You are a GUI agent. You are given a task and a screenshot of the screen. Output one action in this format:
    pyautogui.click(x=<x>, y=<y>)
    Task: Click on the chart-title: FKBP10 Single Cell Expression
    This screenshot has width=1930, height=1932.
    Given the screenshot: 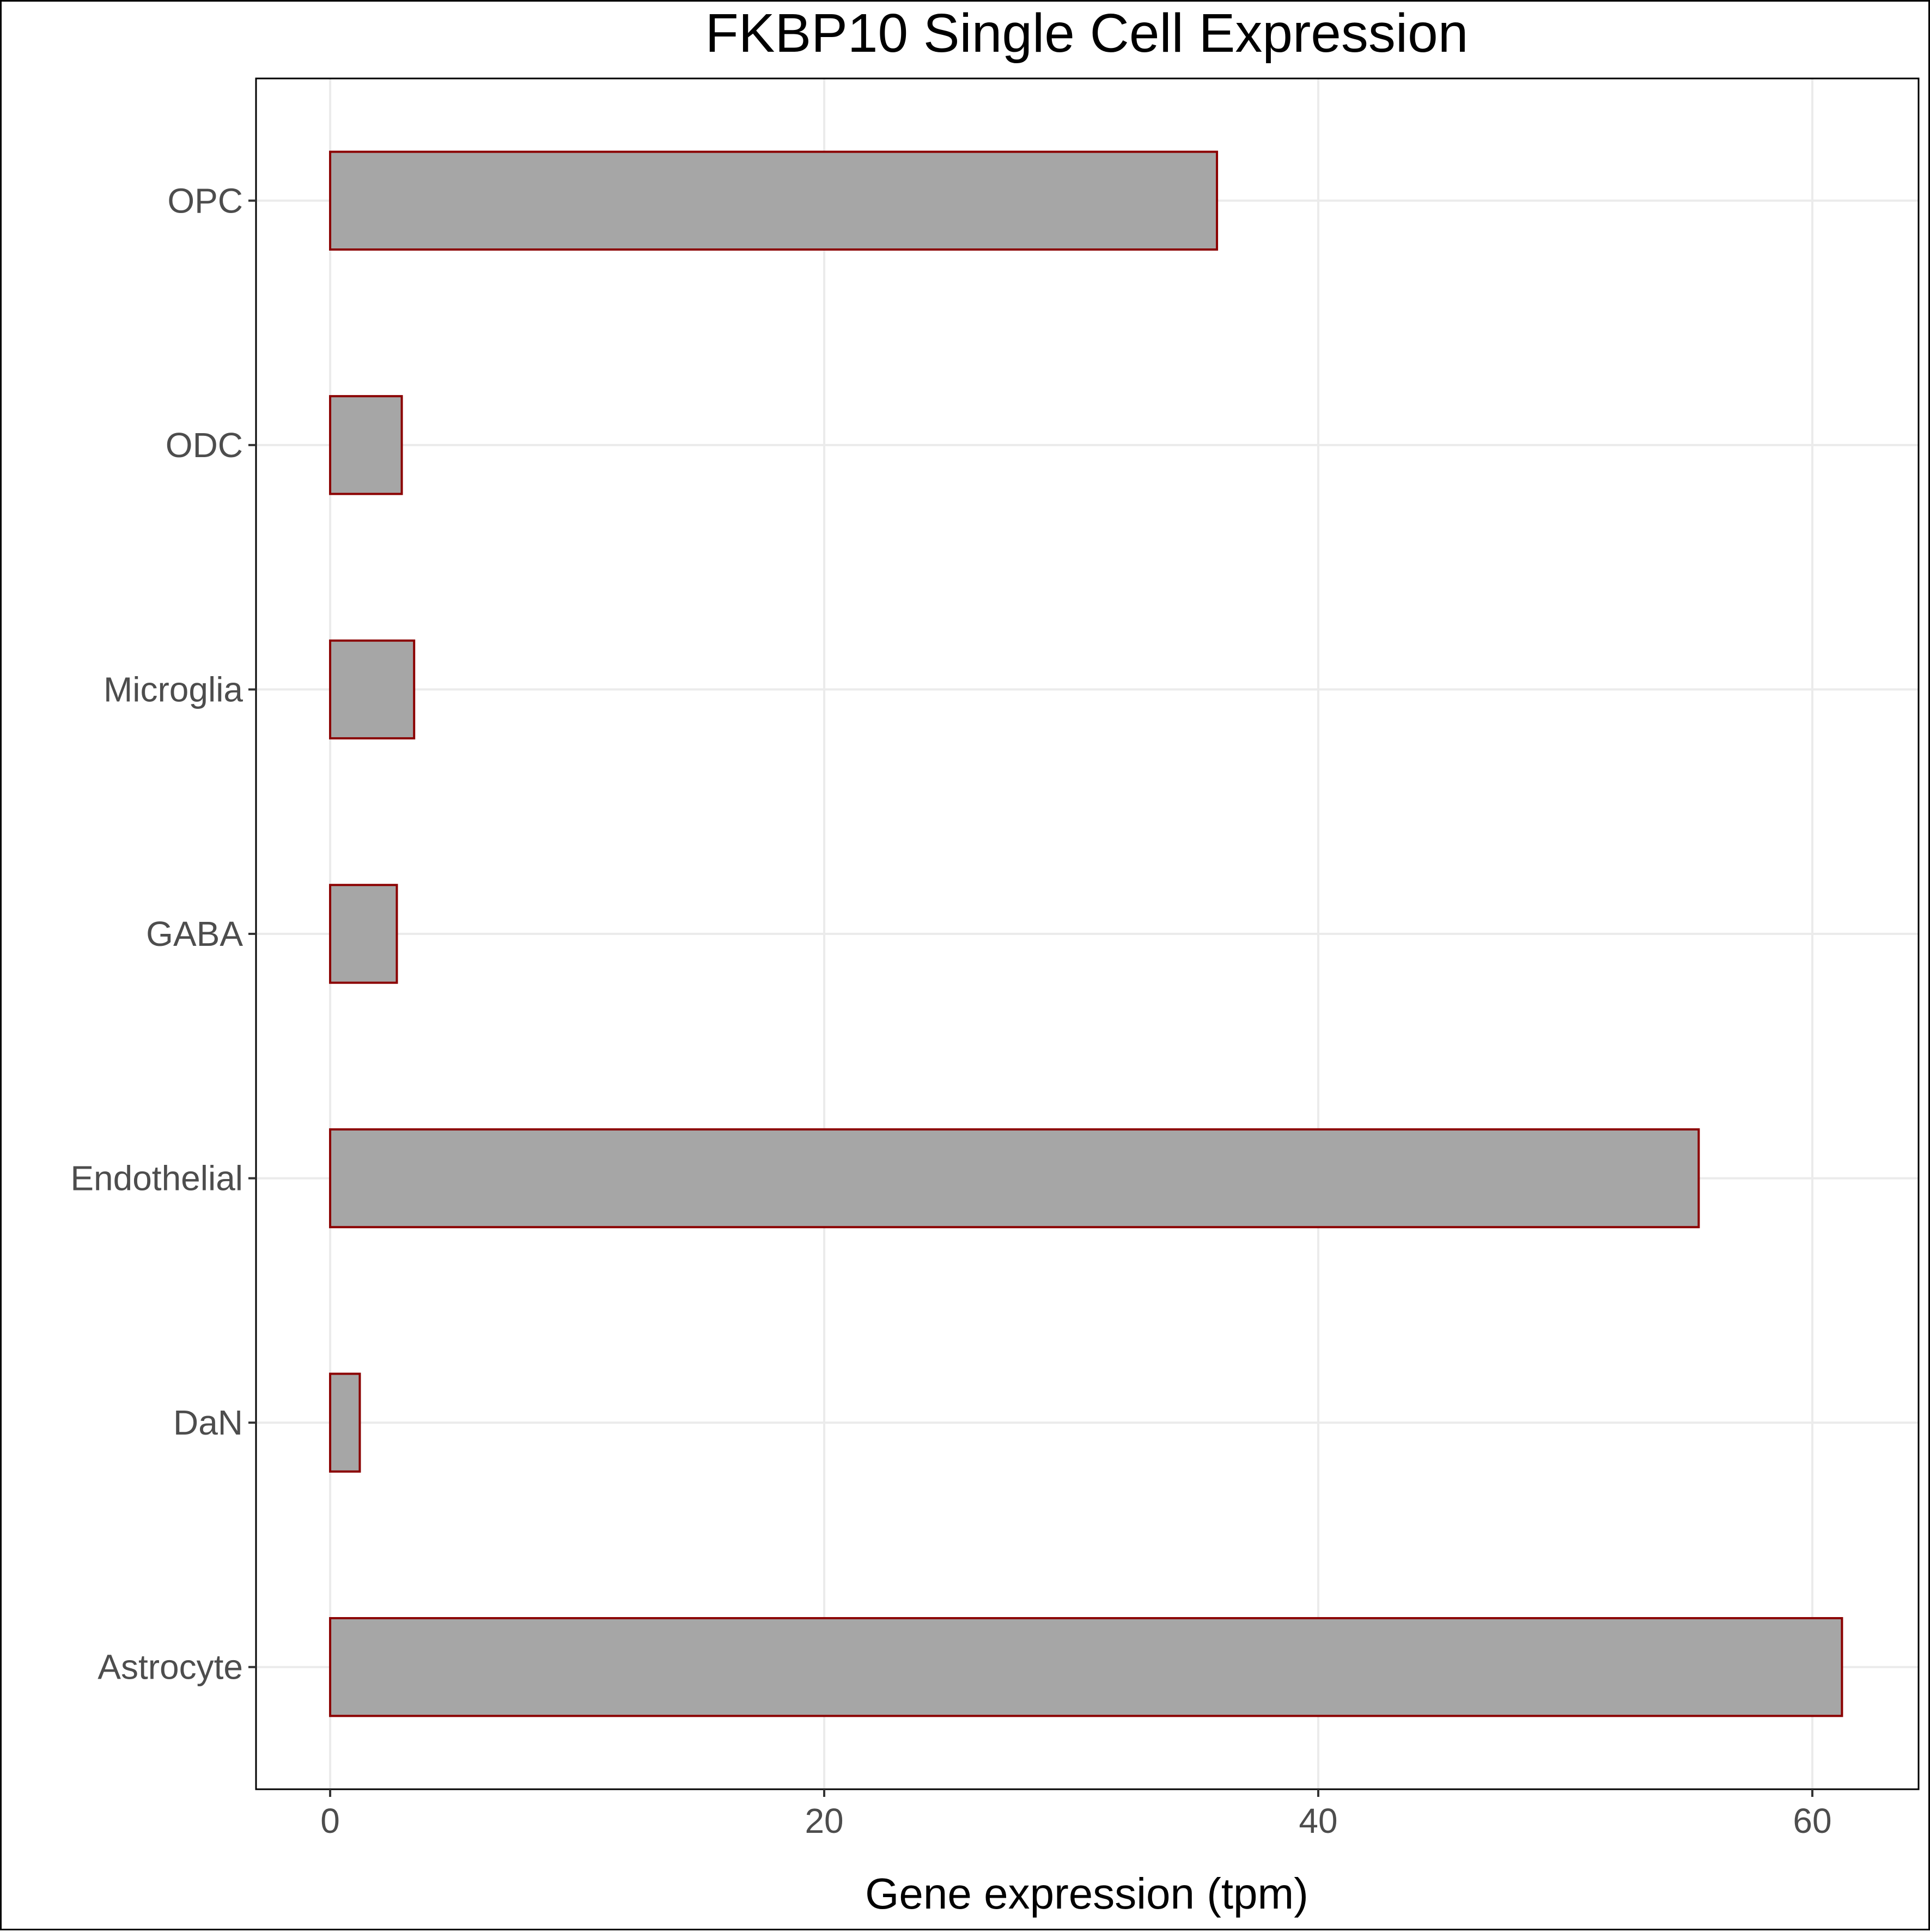 What is the action you would take?
    pyautogui.click(x=1087, y=33)
    